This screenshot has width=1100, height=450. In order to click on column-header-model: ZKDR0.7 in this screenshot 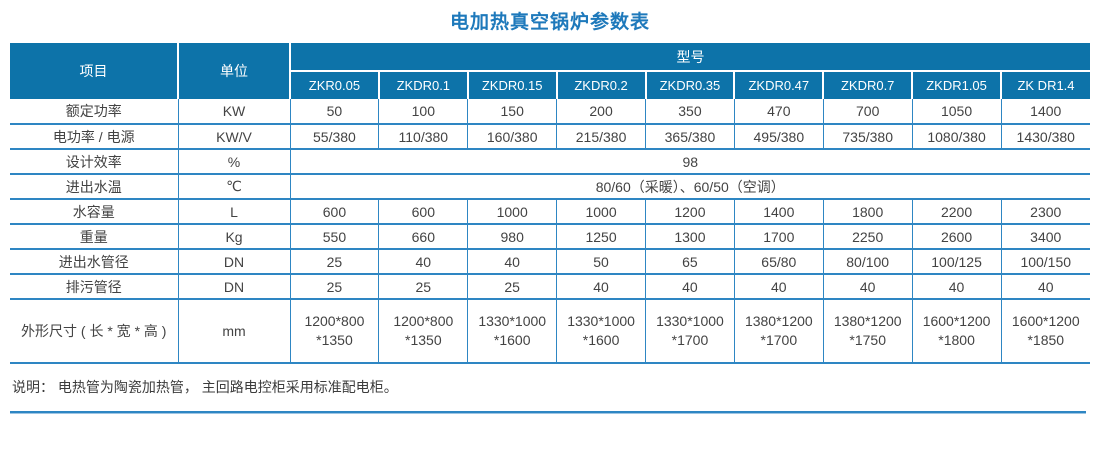, I will do `click(868, 85)`.